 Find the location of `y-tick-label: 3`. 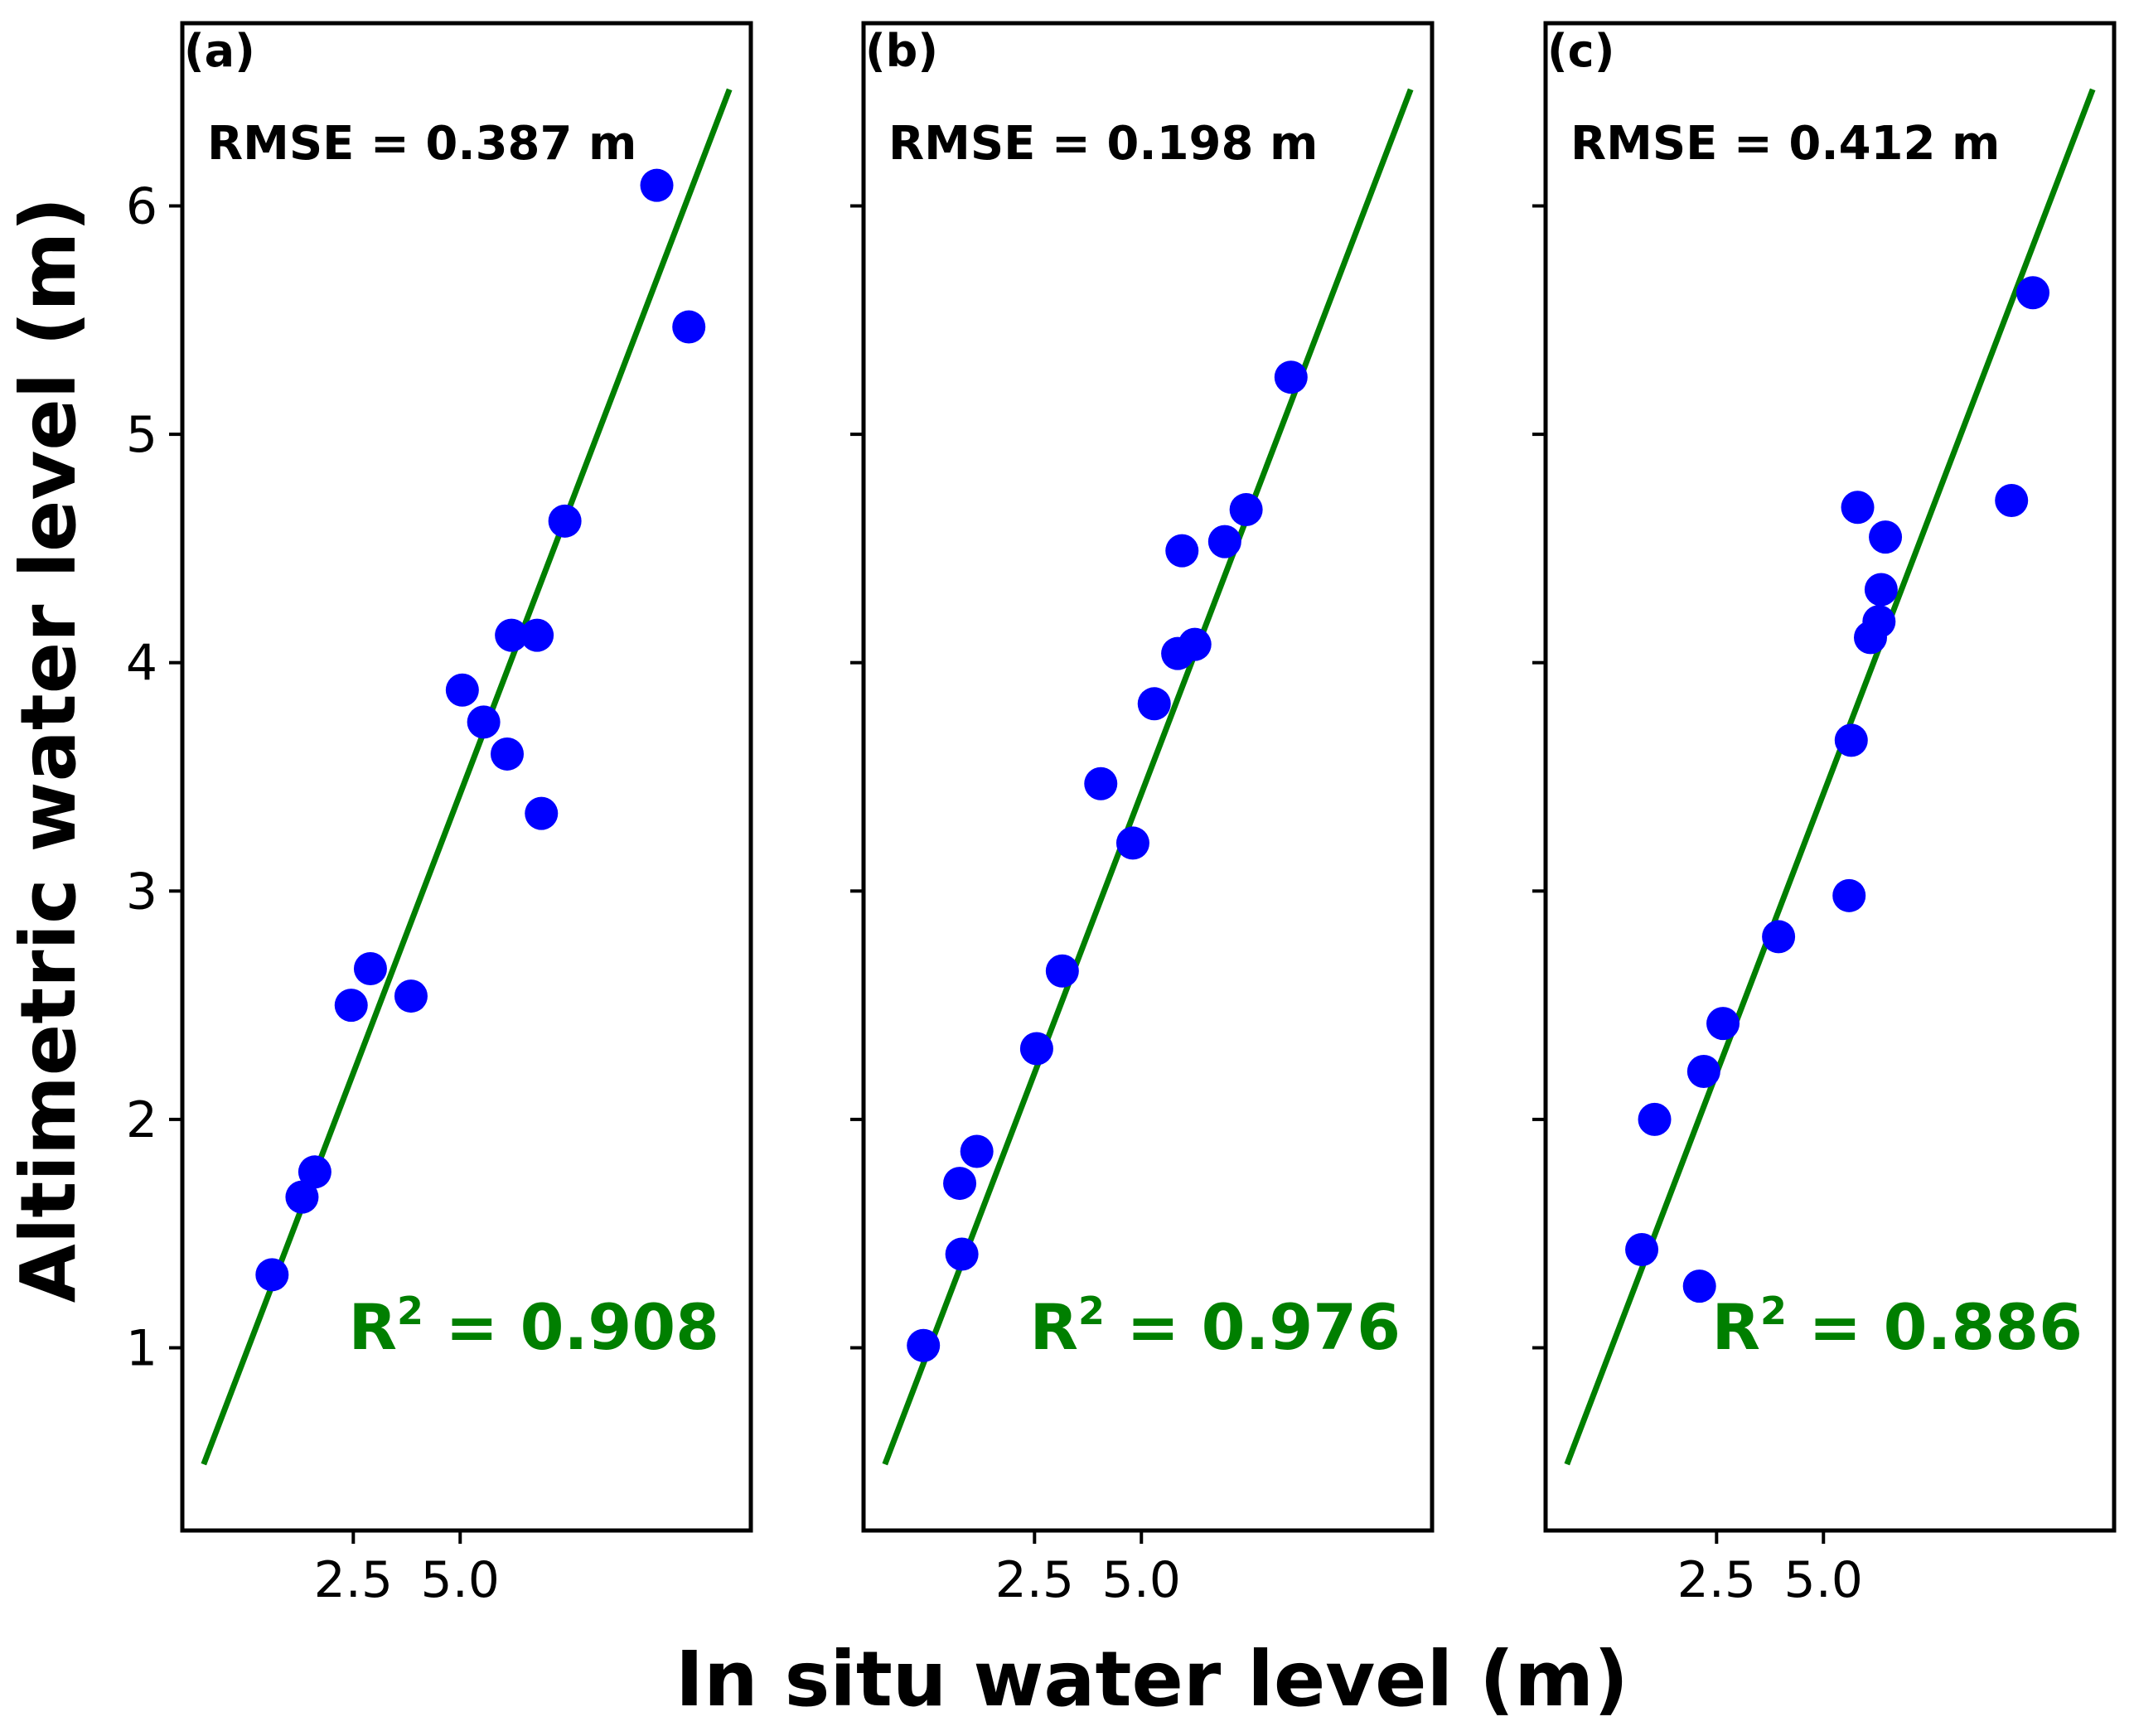

y-tick-label: 3 is located at coordinates (142, 892).